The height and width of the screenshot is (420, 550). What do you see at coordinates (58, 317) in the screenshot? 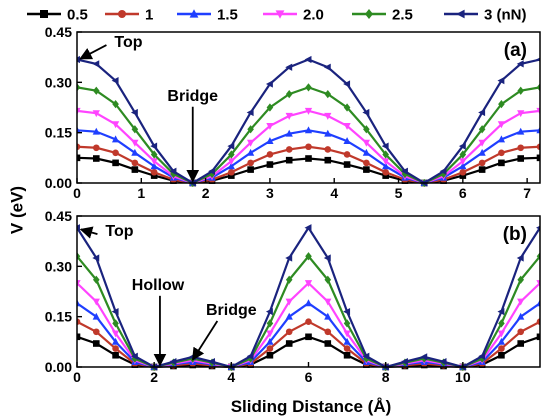
I see `y-tick-label: 0.15` at bounding box center [58, 317].